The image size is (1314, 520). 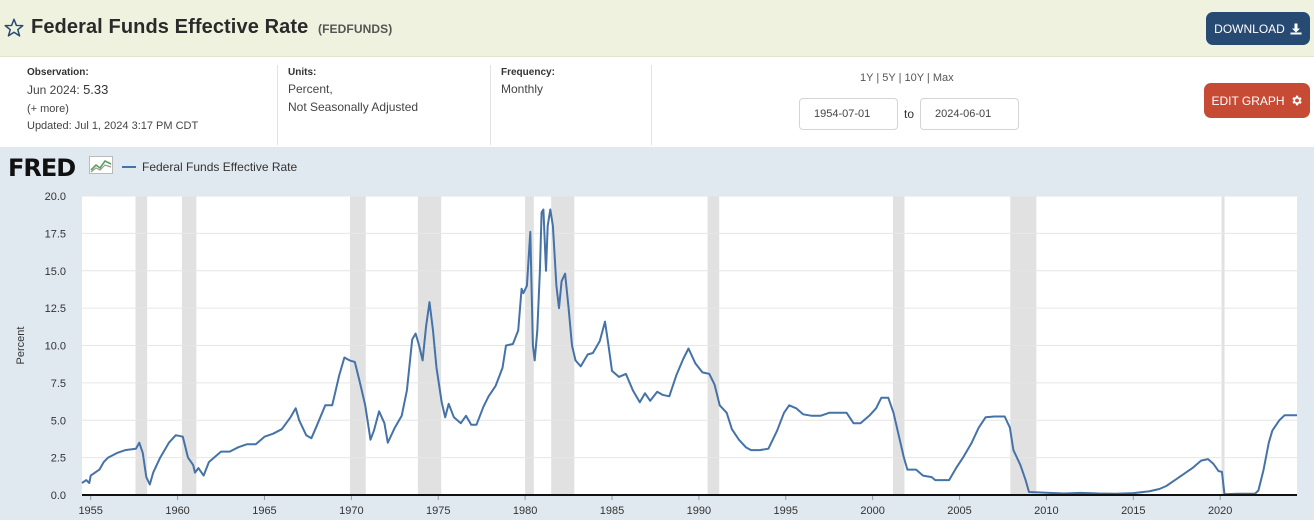 What do you see at coordinates (177, 511) in the screenshot?
I see `x-tick-label: 1960` at bounding box center [177, 511].